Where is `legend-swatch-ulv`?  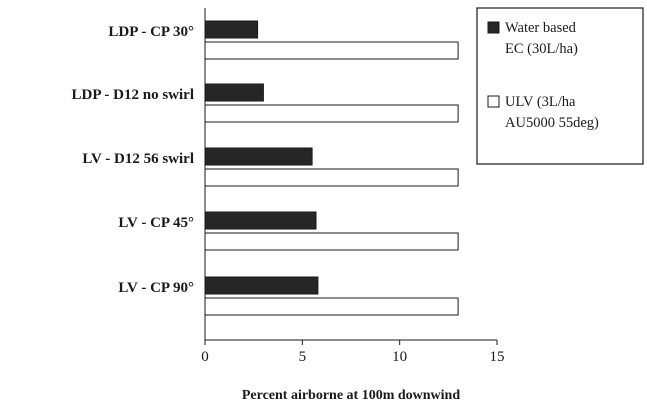 legend-swatch-ulv is located at coordinates (493, 101).